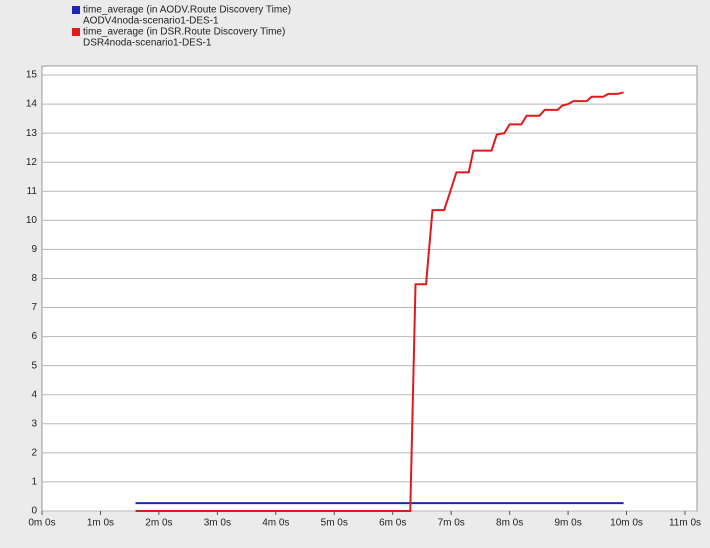  What do you see at coordinates (32, 133) in the screenshot?
I see `y-tick-label: 13` at bounding box center [32, 133].